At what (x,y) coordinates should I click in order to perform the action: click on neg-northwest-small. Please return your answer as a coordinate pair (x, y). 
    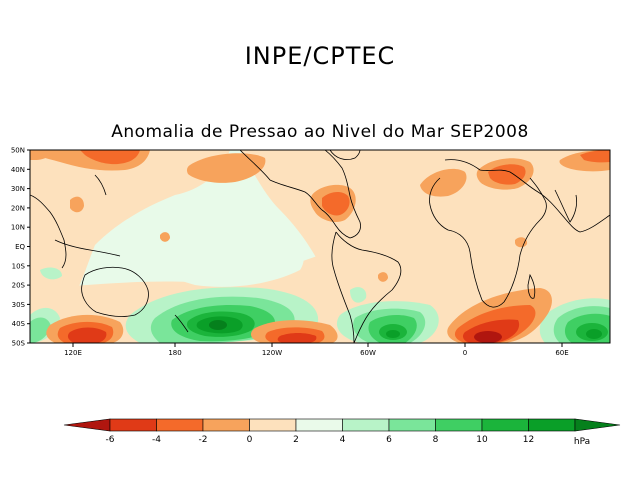
    Looking at the image, I should click on (42, 155).